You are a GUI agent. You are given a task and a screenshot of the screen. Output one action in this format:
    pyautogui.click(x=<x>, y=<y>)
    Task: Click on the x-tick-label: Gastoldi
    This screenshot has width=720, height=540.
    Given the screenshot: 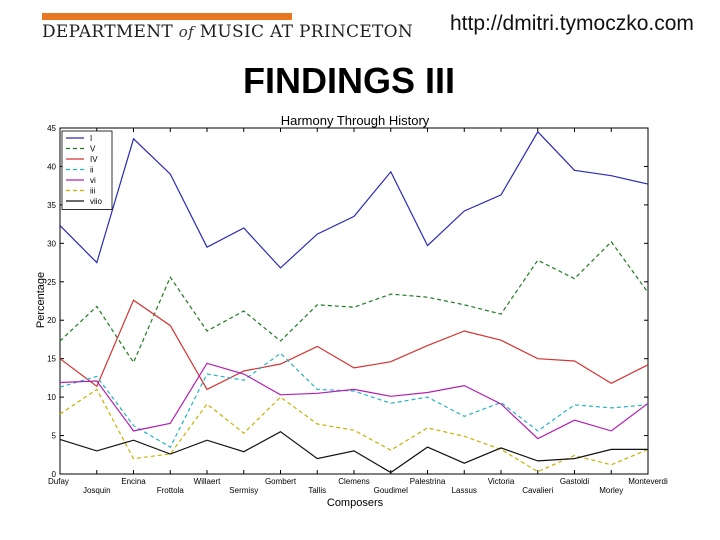 What is the action you would take?
    pyautogui.click(x=575, y=481)
    